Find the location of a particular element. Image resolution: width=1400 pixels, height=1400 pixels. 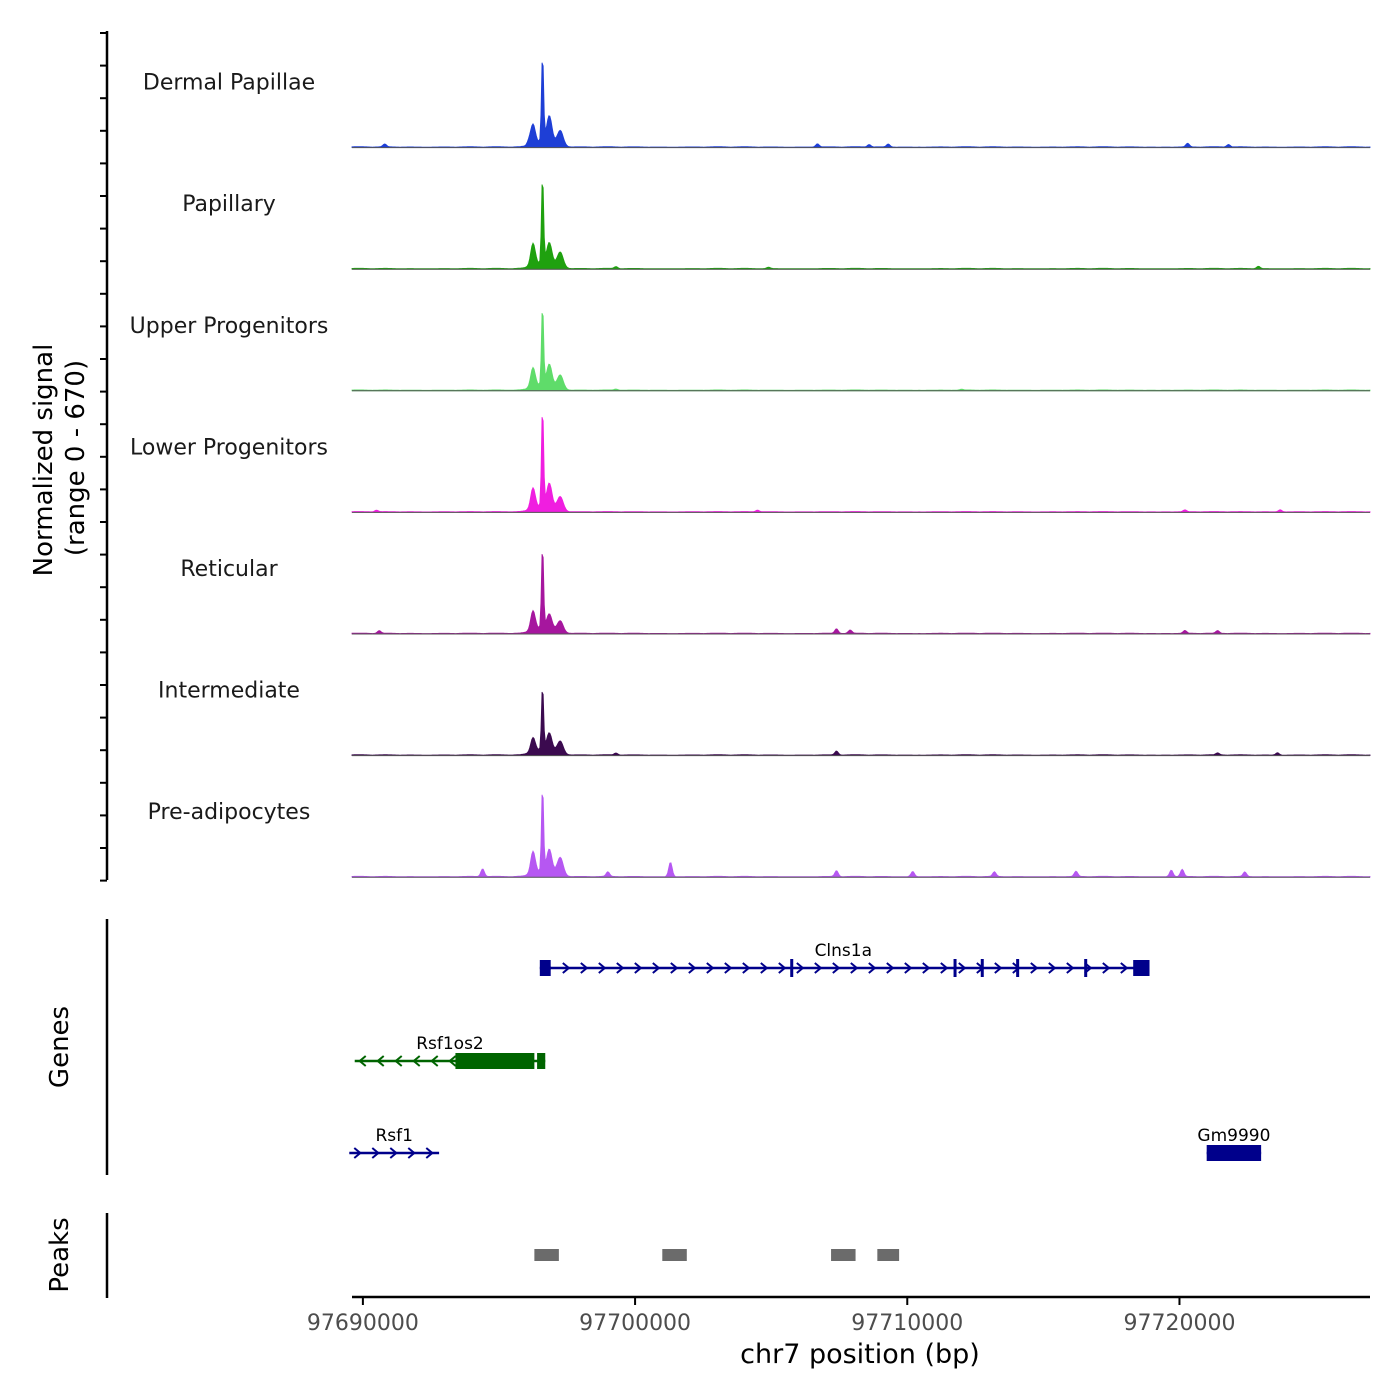

track-label: Lower Progenitors is located at coordinates (229, 447).